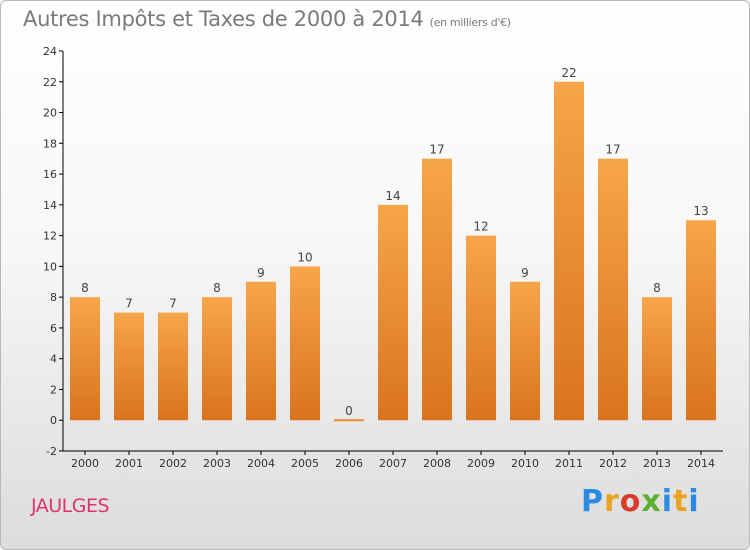  Describe the element at coordinates (480, 227) in the screenshot. I see `data-label: 12` at that location.